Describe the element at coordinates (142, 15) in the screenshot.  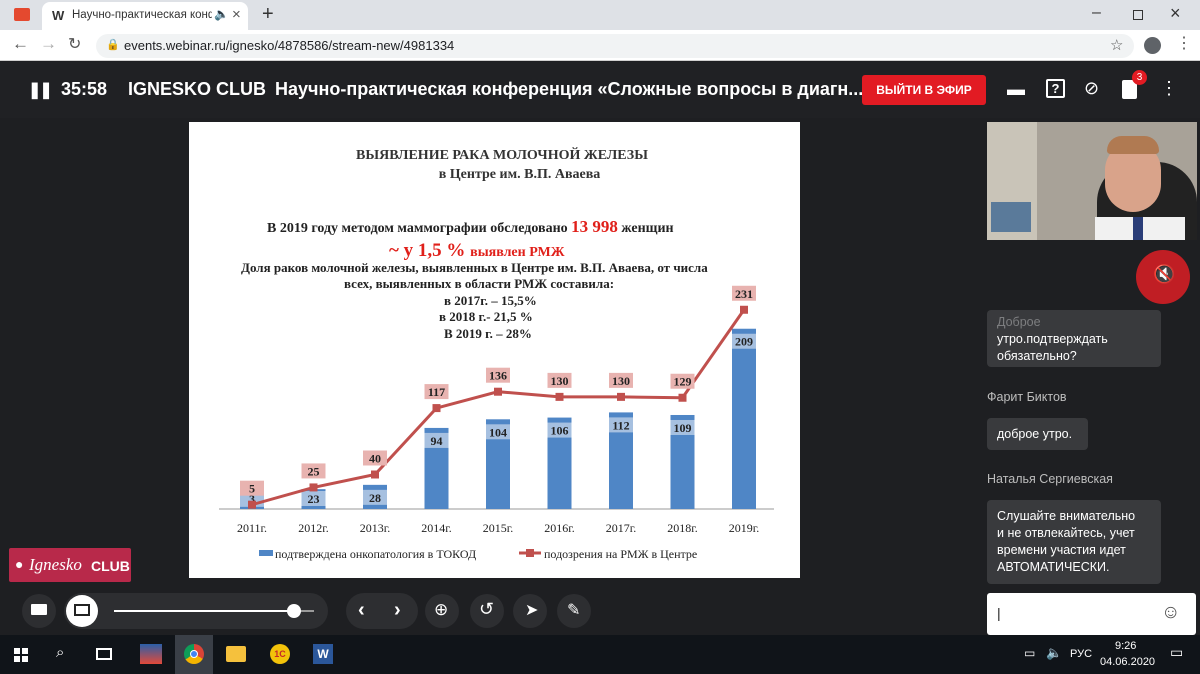
I see `tab-title: Научно-практическая конф` at that location.